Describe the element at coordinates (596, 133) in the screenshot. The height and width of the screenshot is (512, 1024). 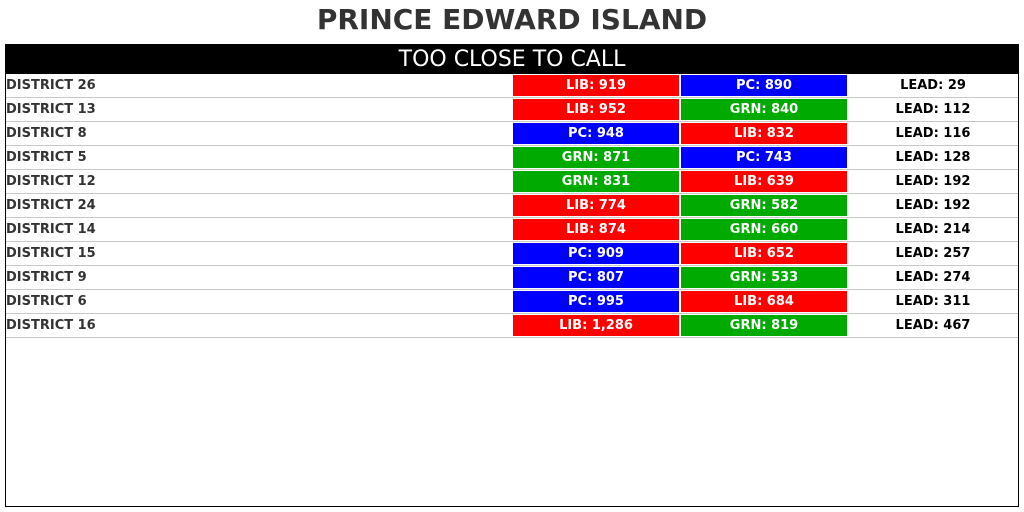
I see `first-place-result: PC: 948` at that location.